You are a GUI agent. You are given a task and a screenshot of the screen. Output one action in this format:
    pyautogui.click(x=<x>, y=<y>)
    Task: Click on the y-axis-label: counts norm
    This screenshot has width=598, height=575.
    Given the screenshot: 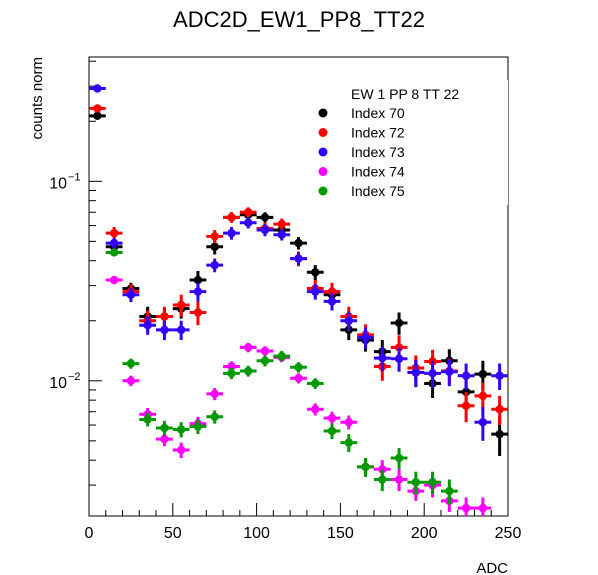 What is the action you would take?
    pyautogui.click(x=37, y=98)
    